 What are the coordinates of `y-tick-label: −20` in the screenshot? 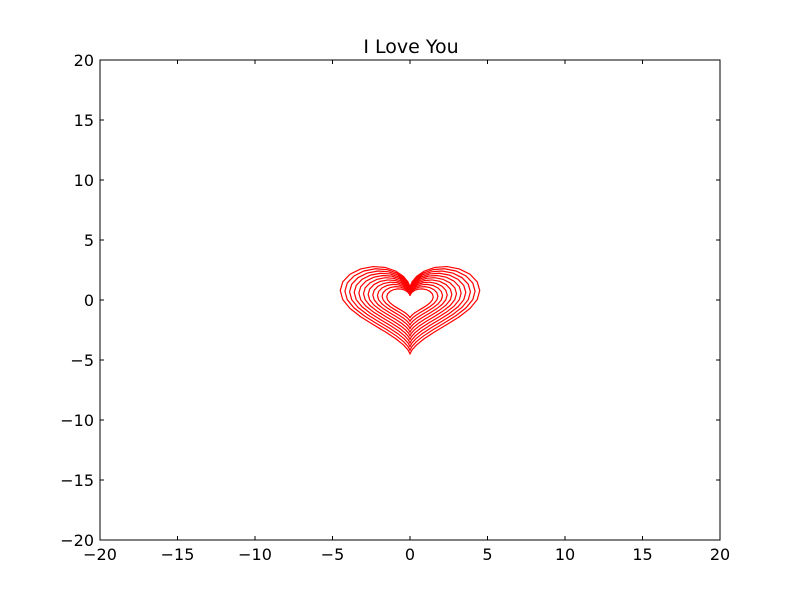 It's located at (77, 540).